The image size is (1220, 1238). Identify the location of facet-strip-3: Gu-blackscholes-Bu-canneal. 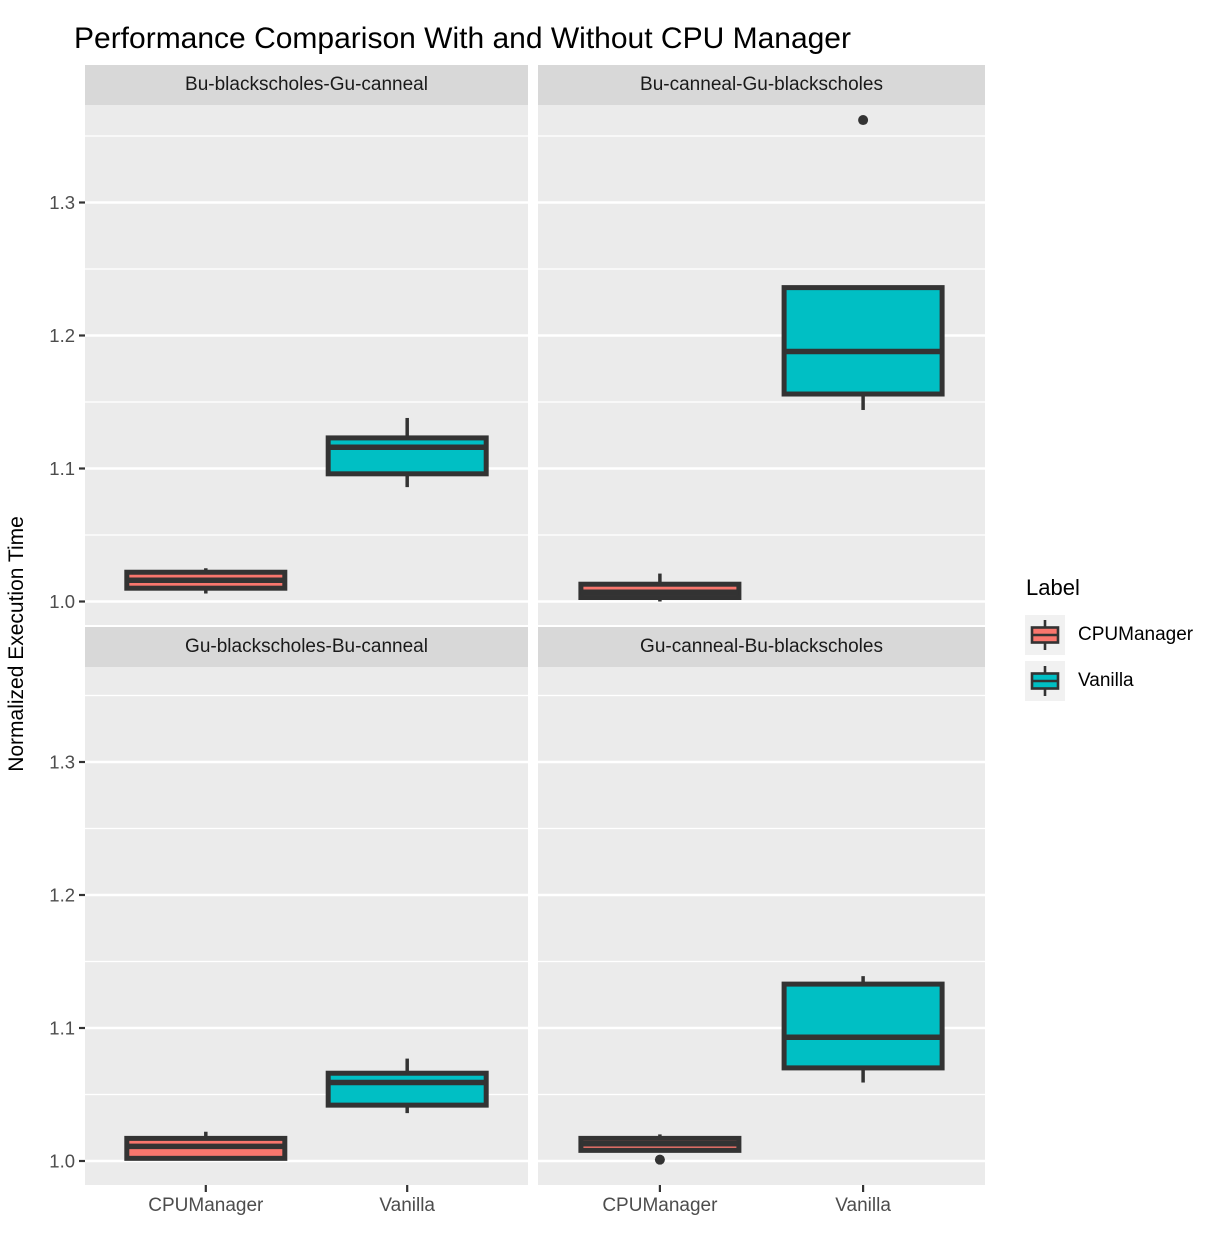
(306, 647).